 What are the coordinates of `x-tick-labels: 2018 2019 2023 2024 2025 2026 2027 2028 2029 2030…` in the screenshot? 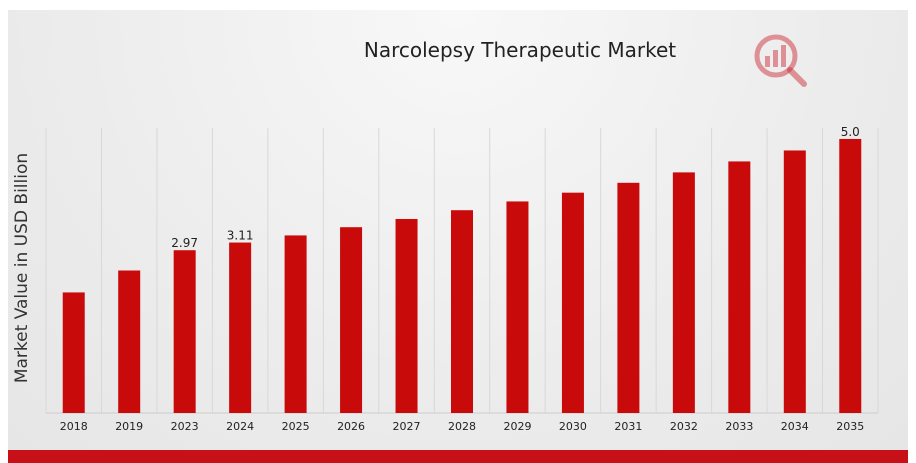 It's located at (462, 426).